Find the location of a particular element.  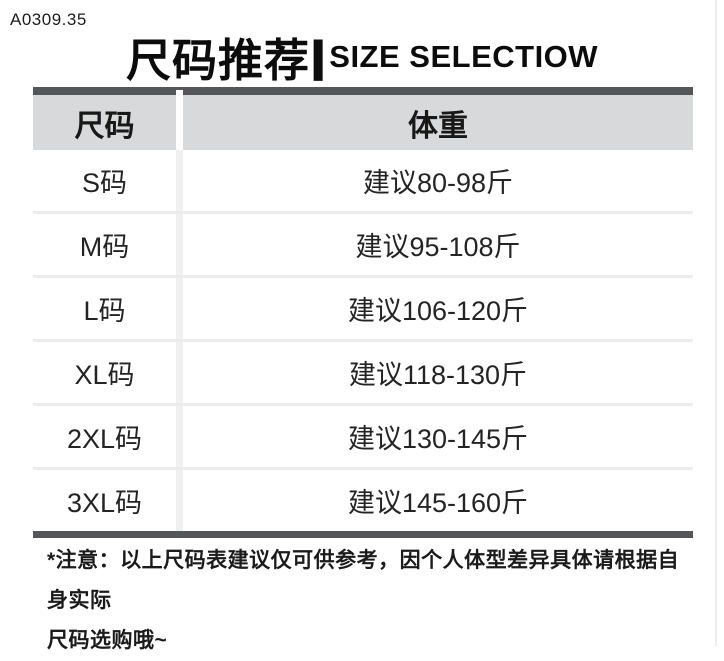

page-title-chinese: 尺码推荐 is located at coordinates (217, 60).